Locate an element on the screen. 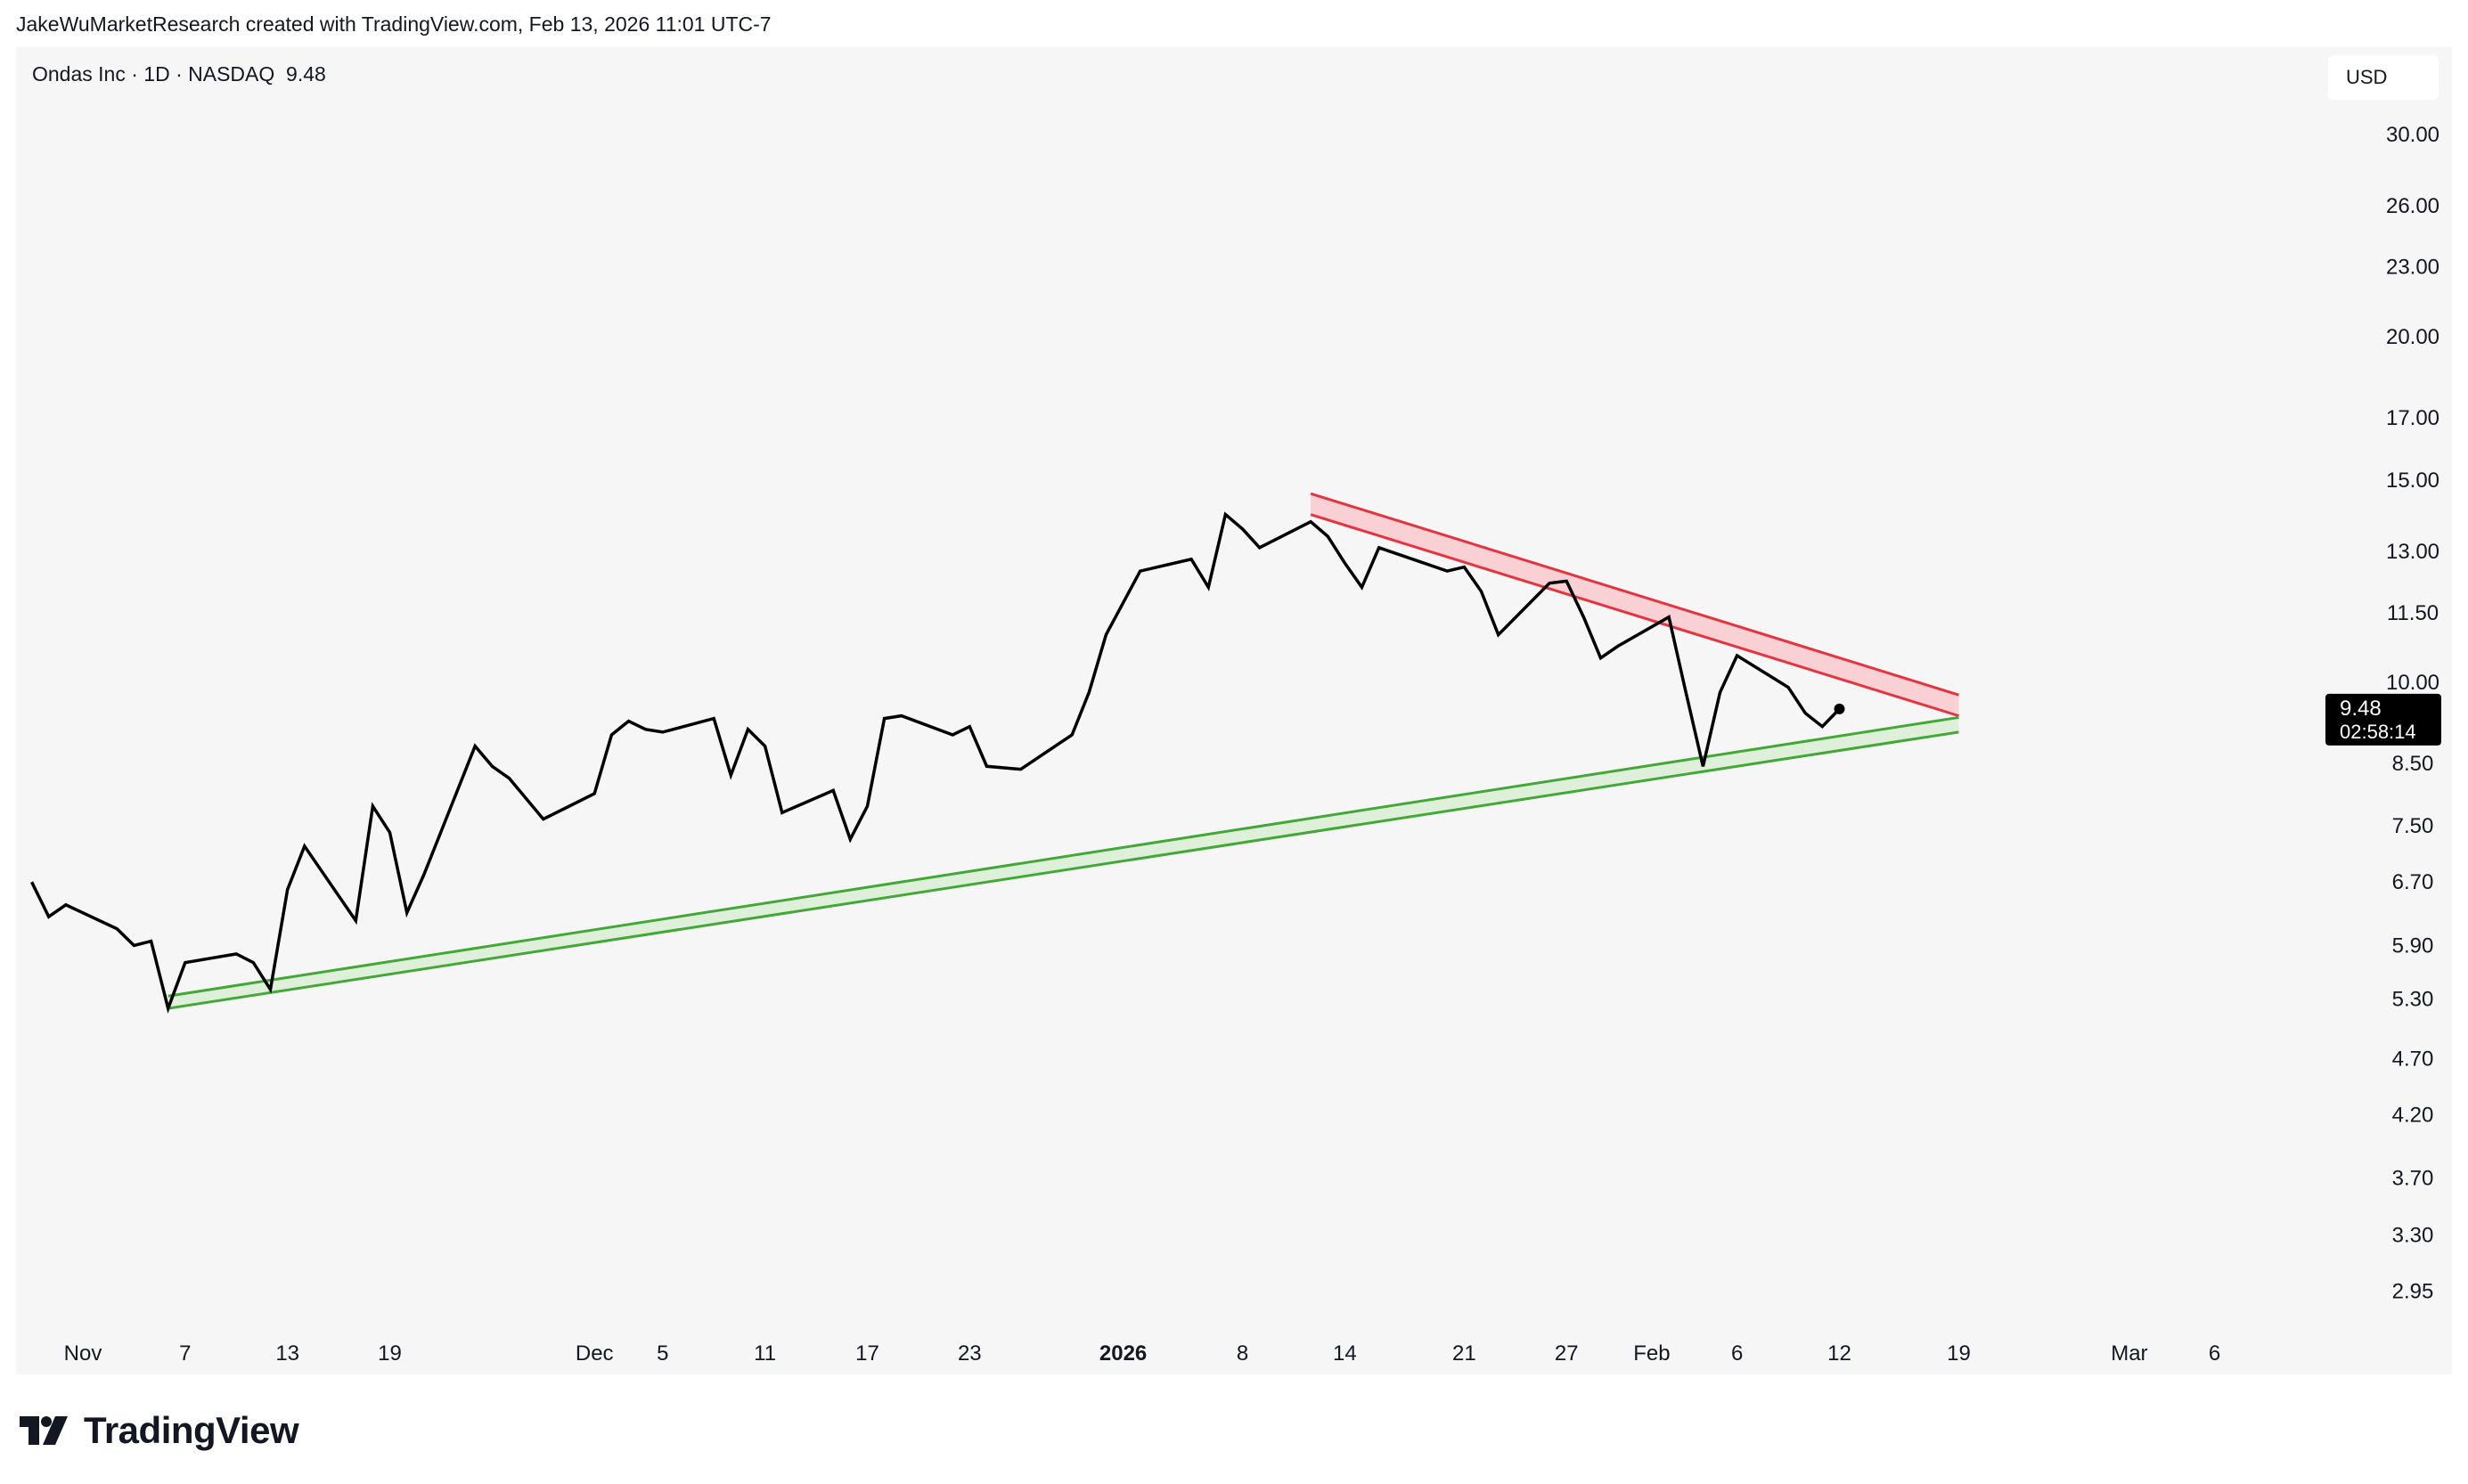 This screenshot has height=1484, width=2468. x-tick-label: 2026 is located at coordinates (1123, 1354).